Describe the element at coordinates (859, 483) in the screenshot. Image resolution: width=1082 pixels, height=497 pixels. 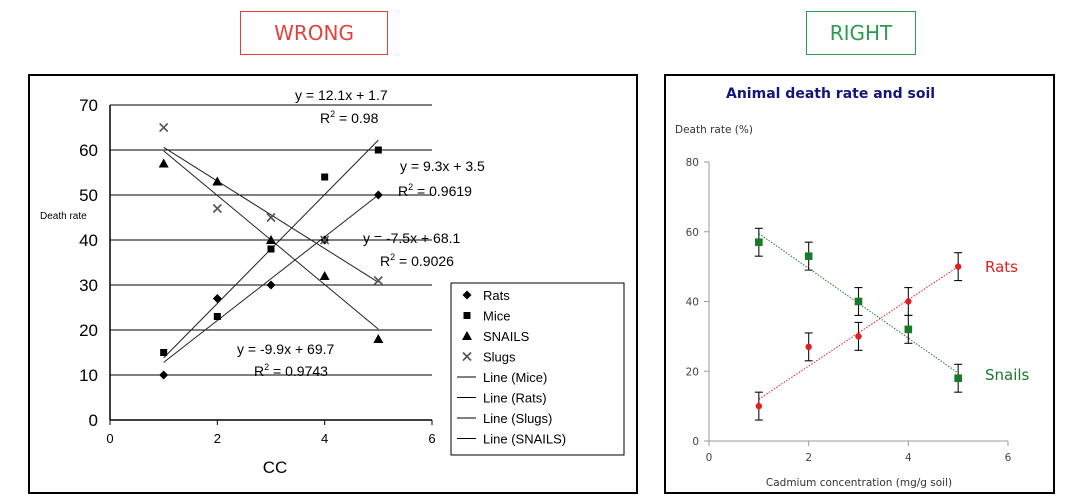
I see `x-axis-title: Cadmium concentration (mg/g soil)` at that location.